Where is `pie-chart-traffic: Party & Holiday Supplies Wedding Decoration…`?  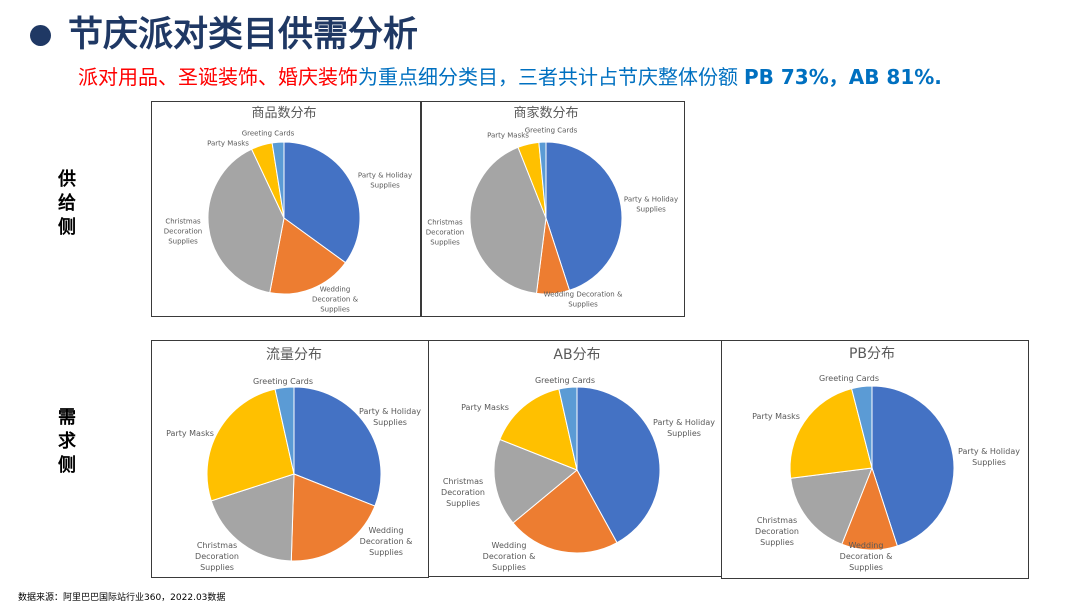 pie-chart-traffic: Party & Holiday Supplies Wedding Decoration… is located at coordinates (293, 474).